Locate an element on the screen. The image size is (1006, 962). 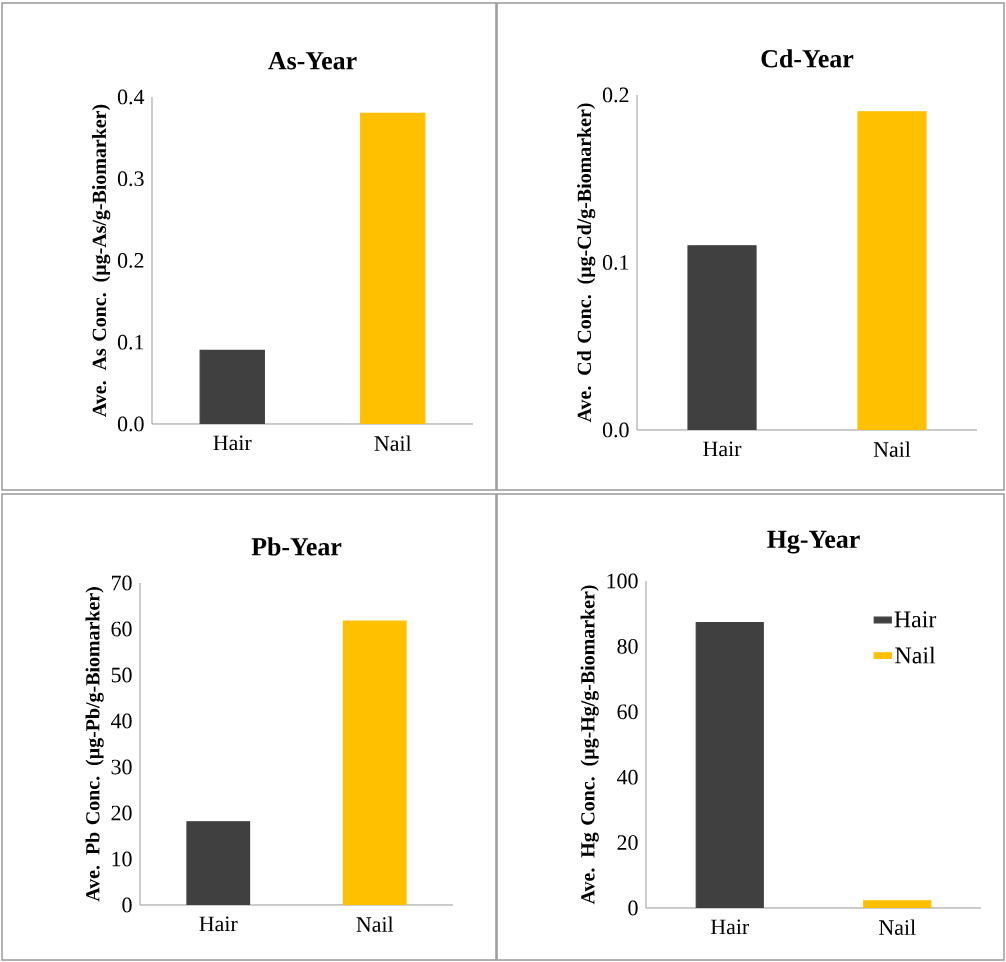
y-tick-label: 10 is located at coordinates (122, 859).